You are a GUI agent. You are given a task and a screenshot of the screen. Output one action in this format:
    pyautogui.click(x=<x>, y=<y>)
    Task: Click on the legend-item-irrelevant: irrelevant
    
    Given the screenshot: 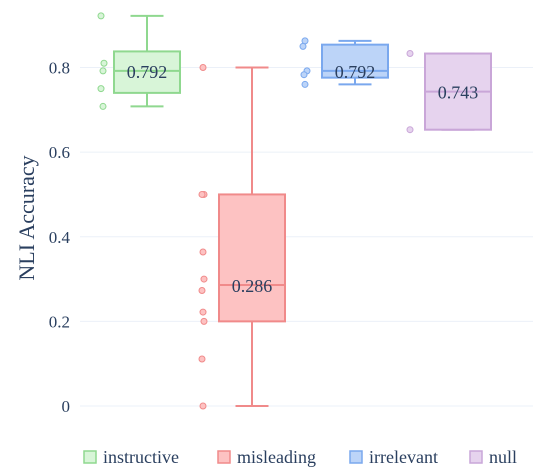 What is the action you would take?
    pyautogui.click(x=393, y=457)
    